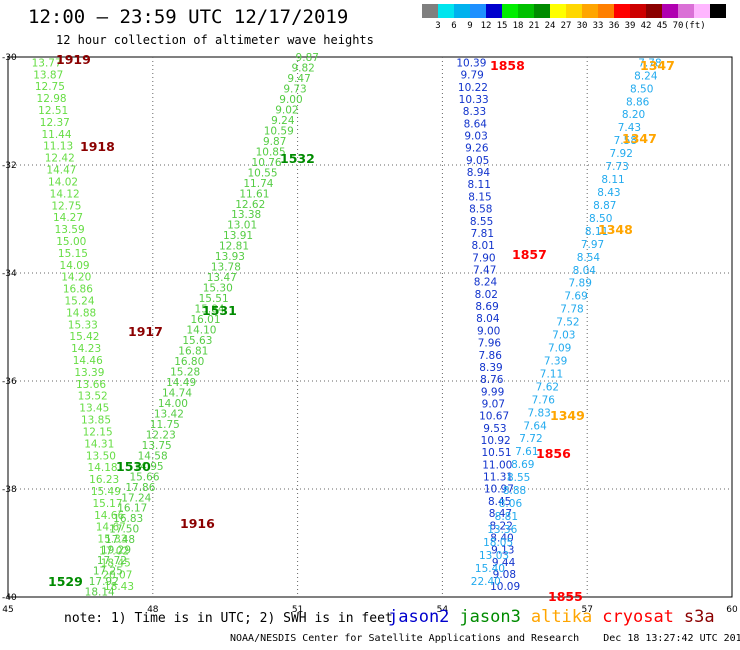 The width and height of the screenshot is (740, 650). What do you see at coordinates (614, 26) in the screenshot?
I see `colorbar-label: 36` at bounding box center [614, 26].